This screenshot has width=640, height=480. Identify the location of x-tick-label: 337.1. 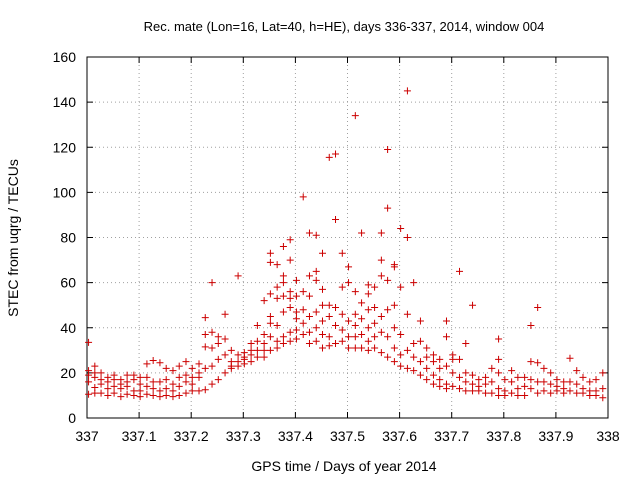
(139, 436).